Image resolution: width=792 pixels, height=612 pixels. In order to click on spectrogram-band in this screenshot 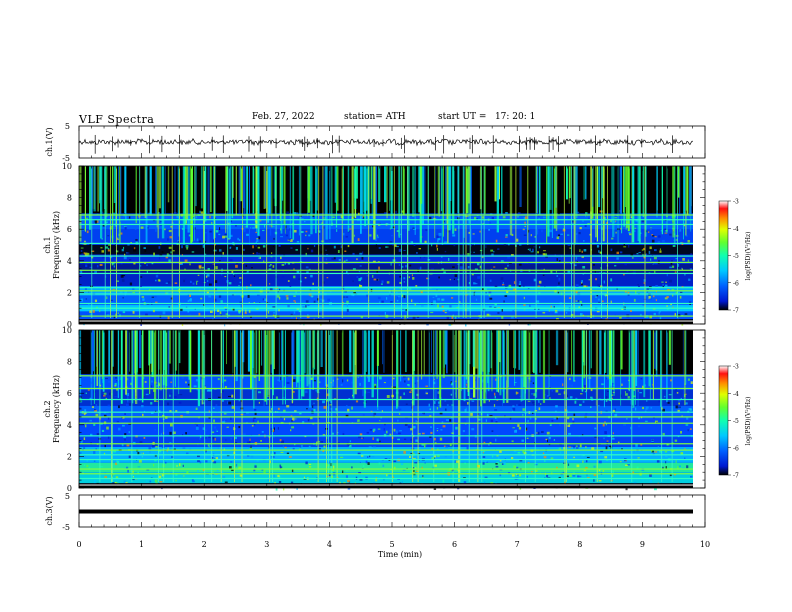, I will do `click(386, 478)`.